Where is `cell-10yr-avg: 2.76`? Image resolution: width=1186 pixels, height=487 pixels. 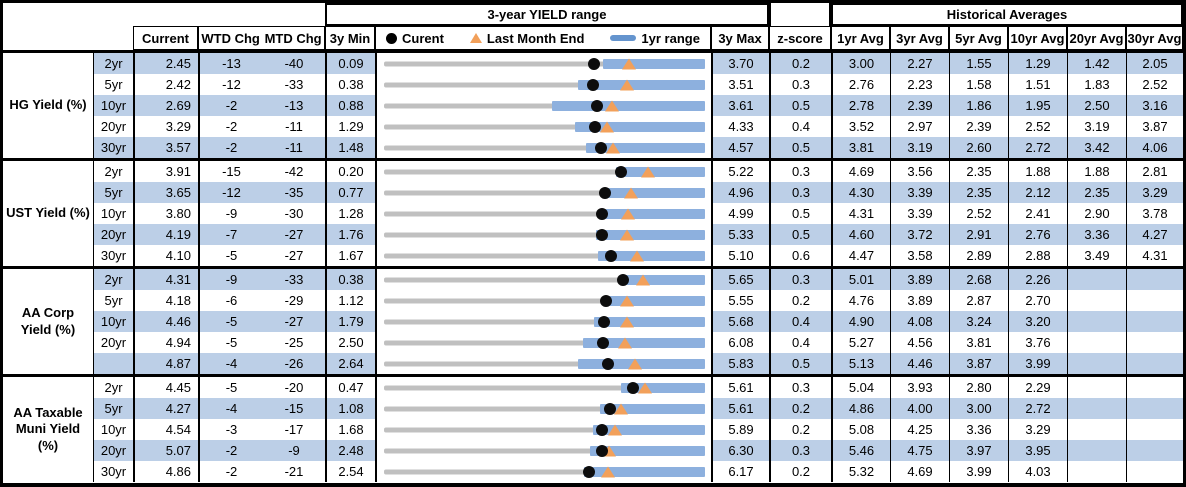 cell-10yr-avg: 2.76 is located at coordinates (1037, 234).